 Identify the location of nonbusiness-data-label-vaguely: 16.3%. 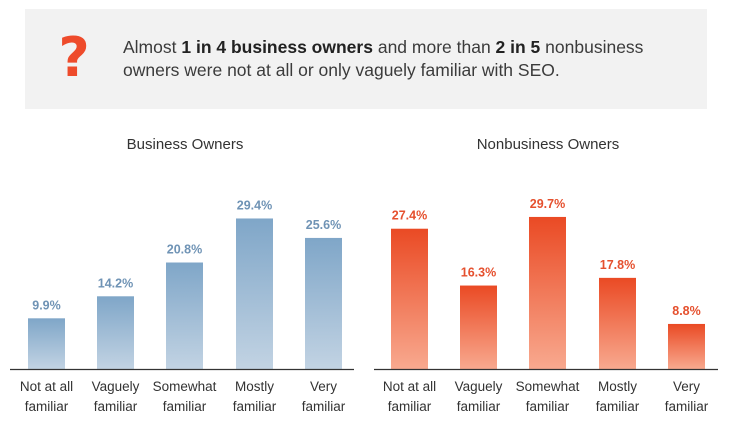
(478, 273).